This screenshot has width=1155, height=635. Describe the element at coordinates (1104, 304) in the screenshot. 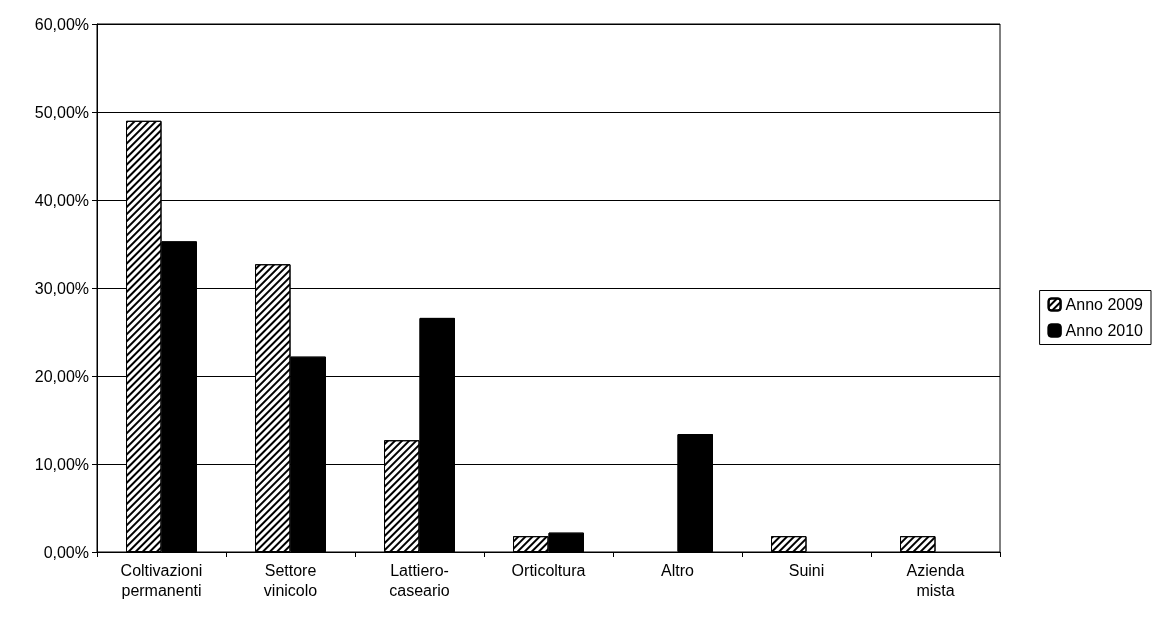

I see `legend-label: Anno 2009` at that location.